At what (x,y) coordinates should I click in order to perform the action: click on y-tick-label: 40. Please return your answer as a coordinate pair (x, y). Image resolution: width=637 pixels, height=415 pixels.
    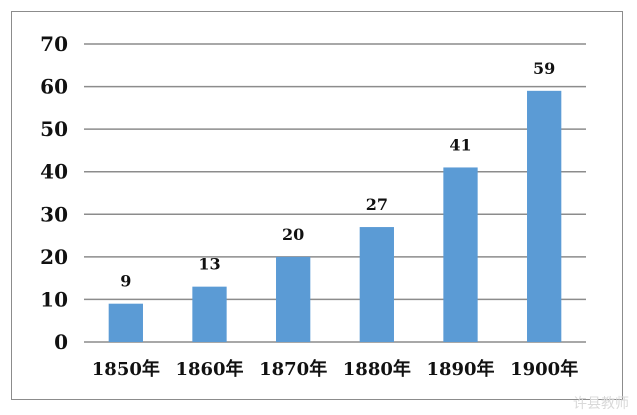
    Looking at the image, I should click on (54, 172).